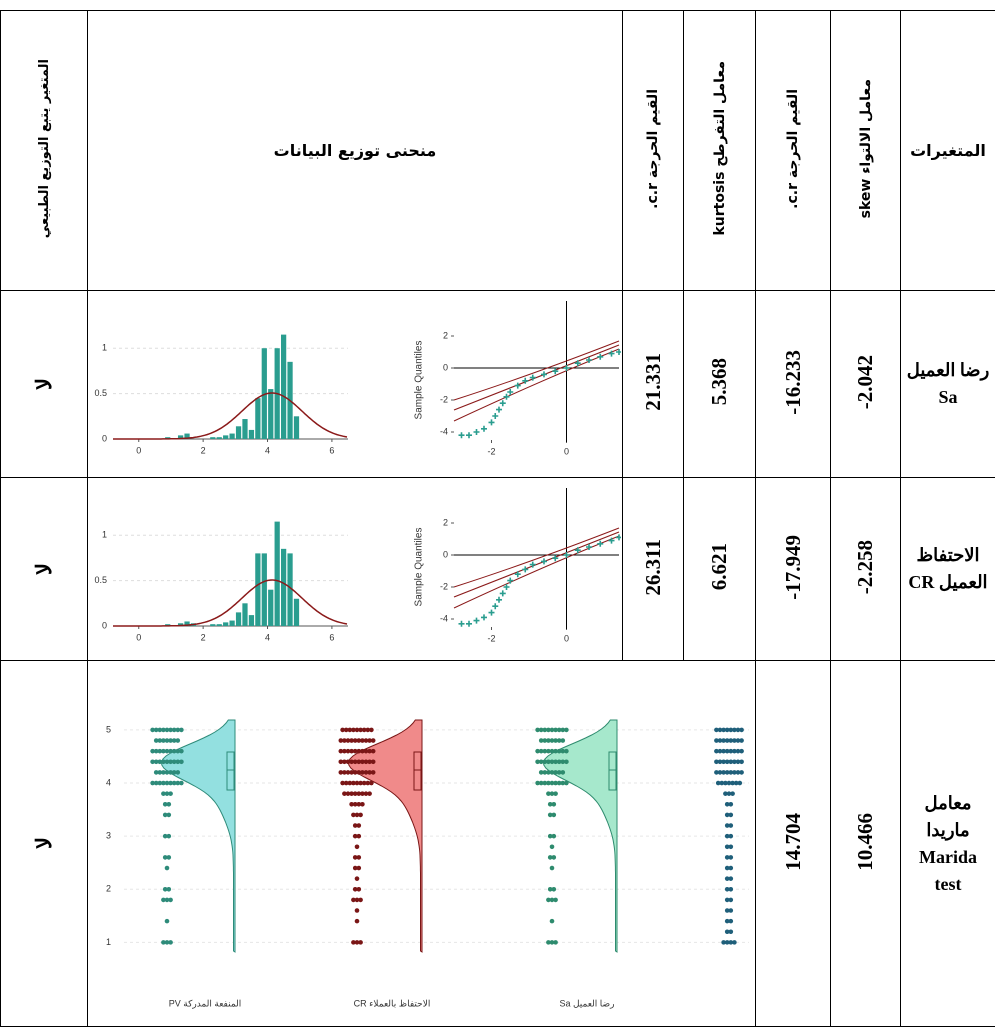 This screenshot has width=995, height=1027. What do you see at coordinates (948, 816) in the screenshot?
I see `variable-name: معامل ماريدا` at bounding box center [948, 816].